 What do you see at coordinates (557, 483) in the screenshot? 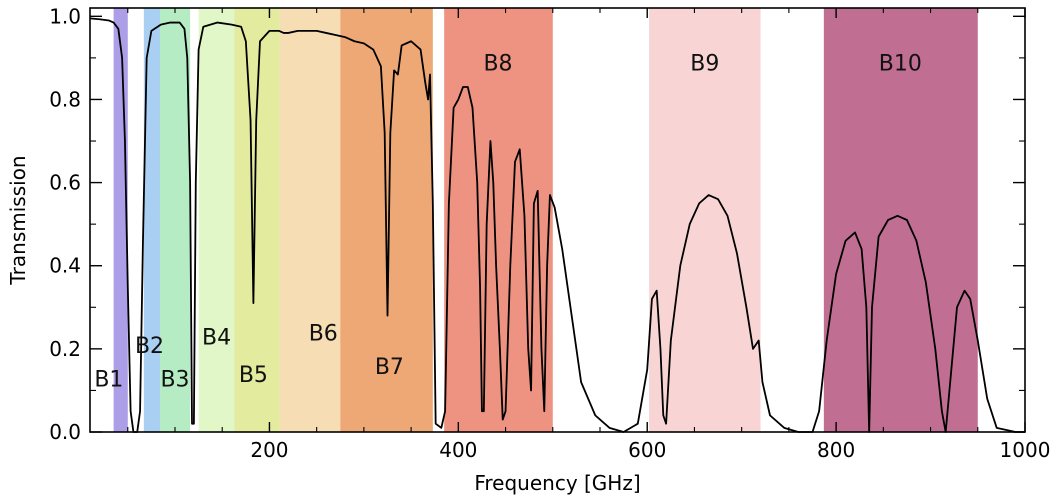
I see `x-axis-title: Frequency [GHz]` at bounding box center [557, 483].